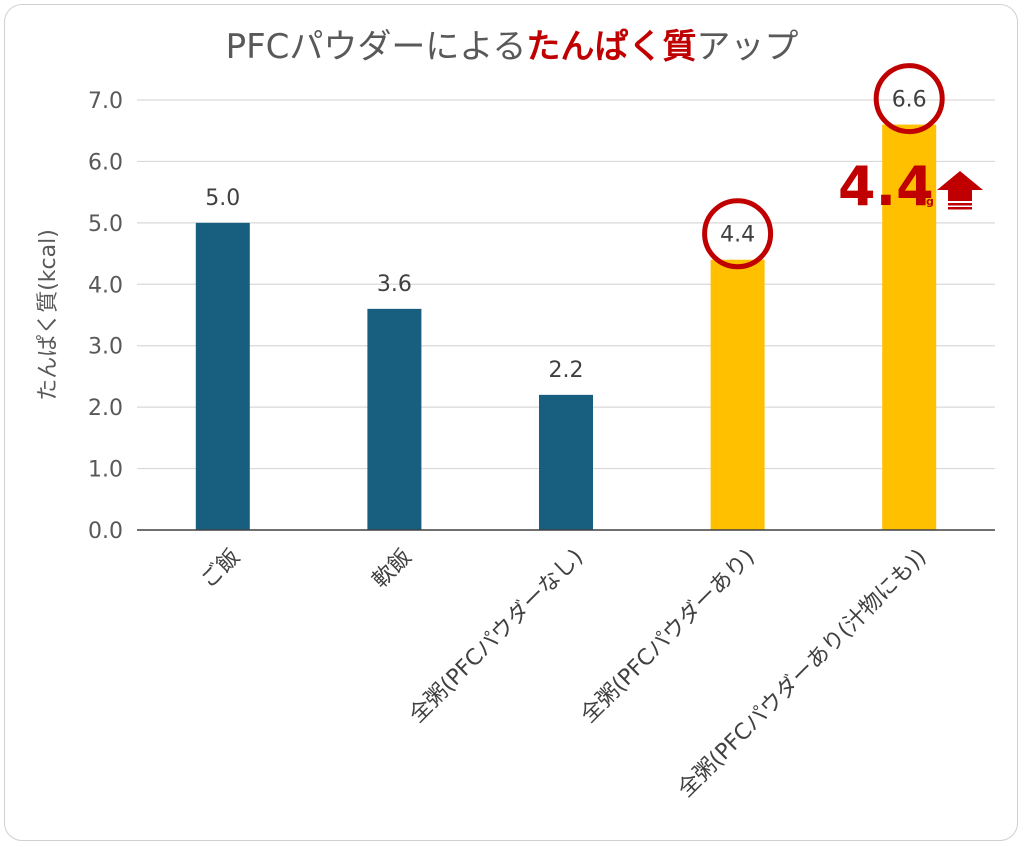 Image resolution: width=1024 pixels, height=847 pixels. What do you see at coordinates (105, 470) in the screenshot?
I see `y-tick-label: 1.0` at bounding box center [105, 470].